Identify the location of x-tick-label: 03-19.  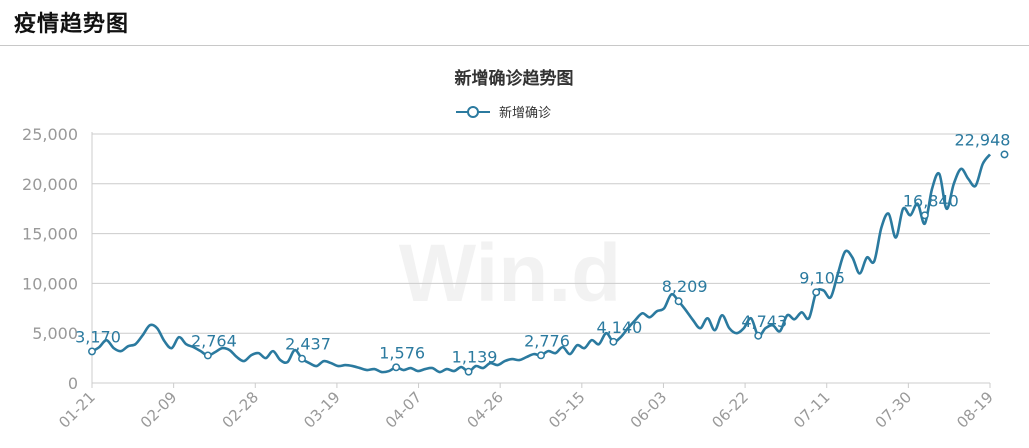
(322, 410).